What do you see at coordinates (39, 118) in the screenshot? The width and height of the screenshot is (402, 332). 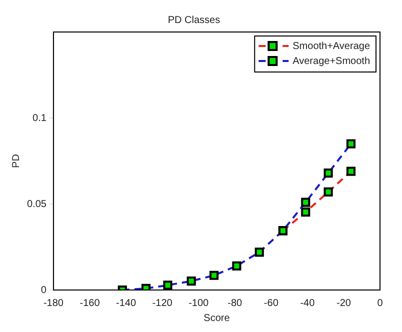 I see `y-tick-label: 0.1` at bounding box center [39, 118].